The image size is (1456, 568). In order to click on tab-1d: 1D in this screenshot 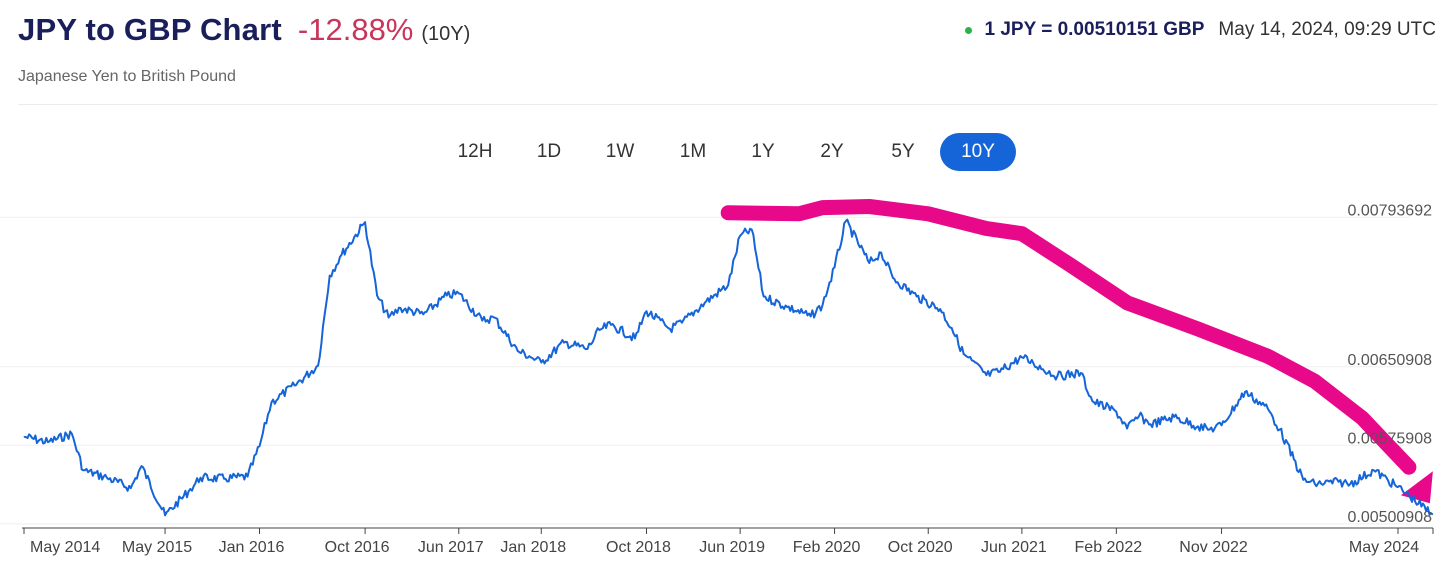, I will do `click(549, 151)`.